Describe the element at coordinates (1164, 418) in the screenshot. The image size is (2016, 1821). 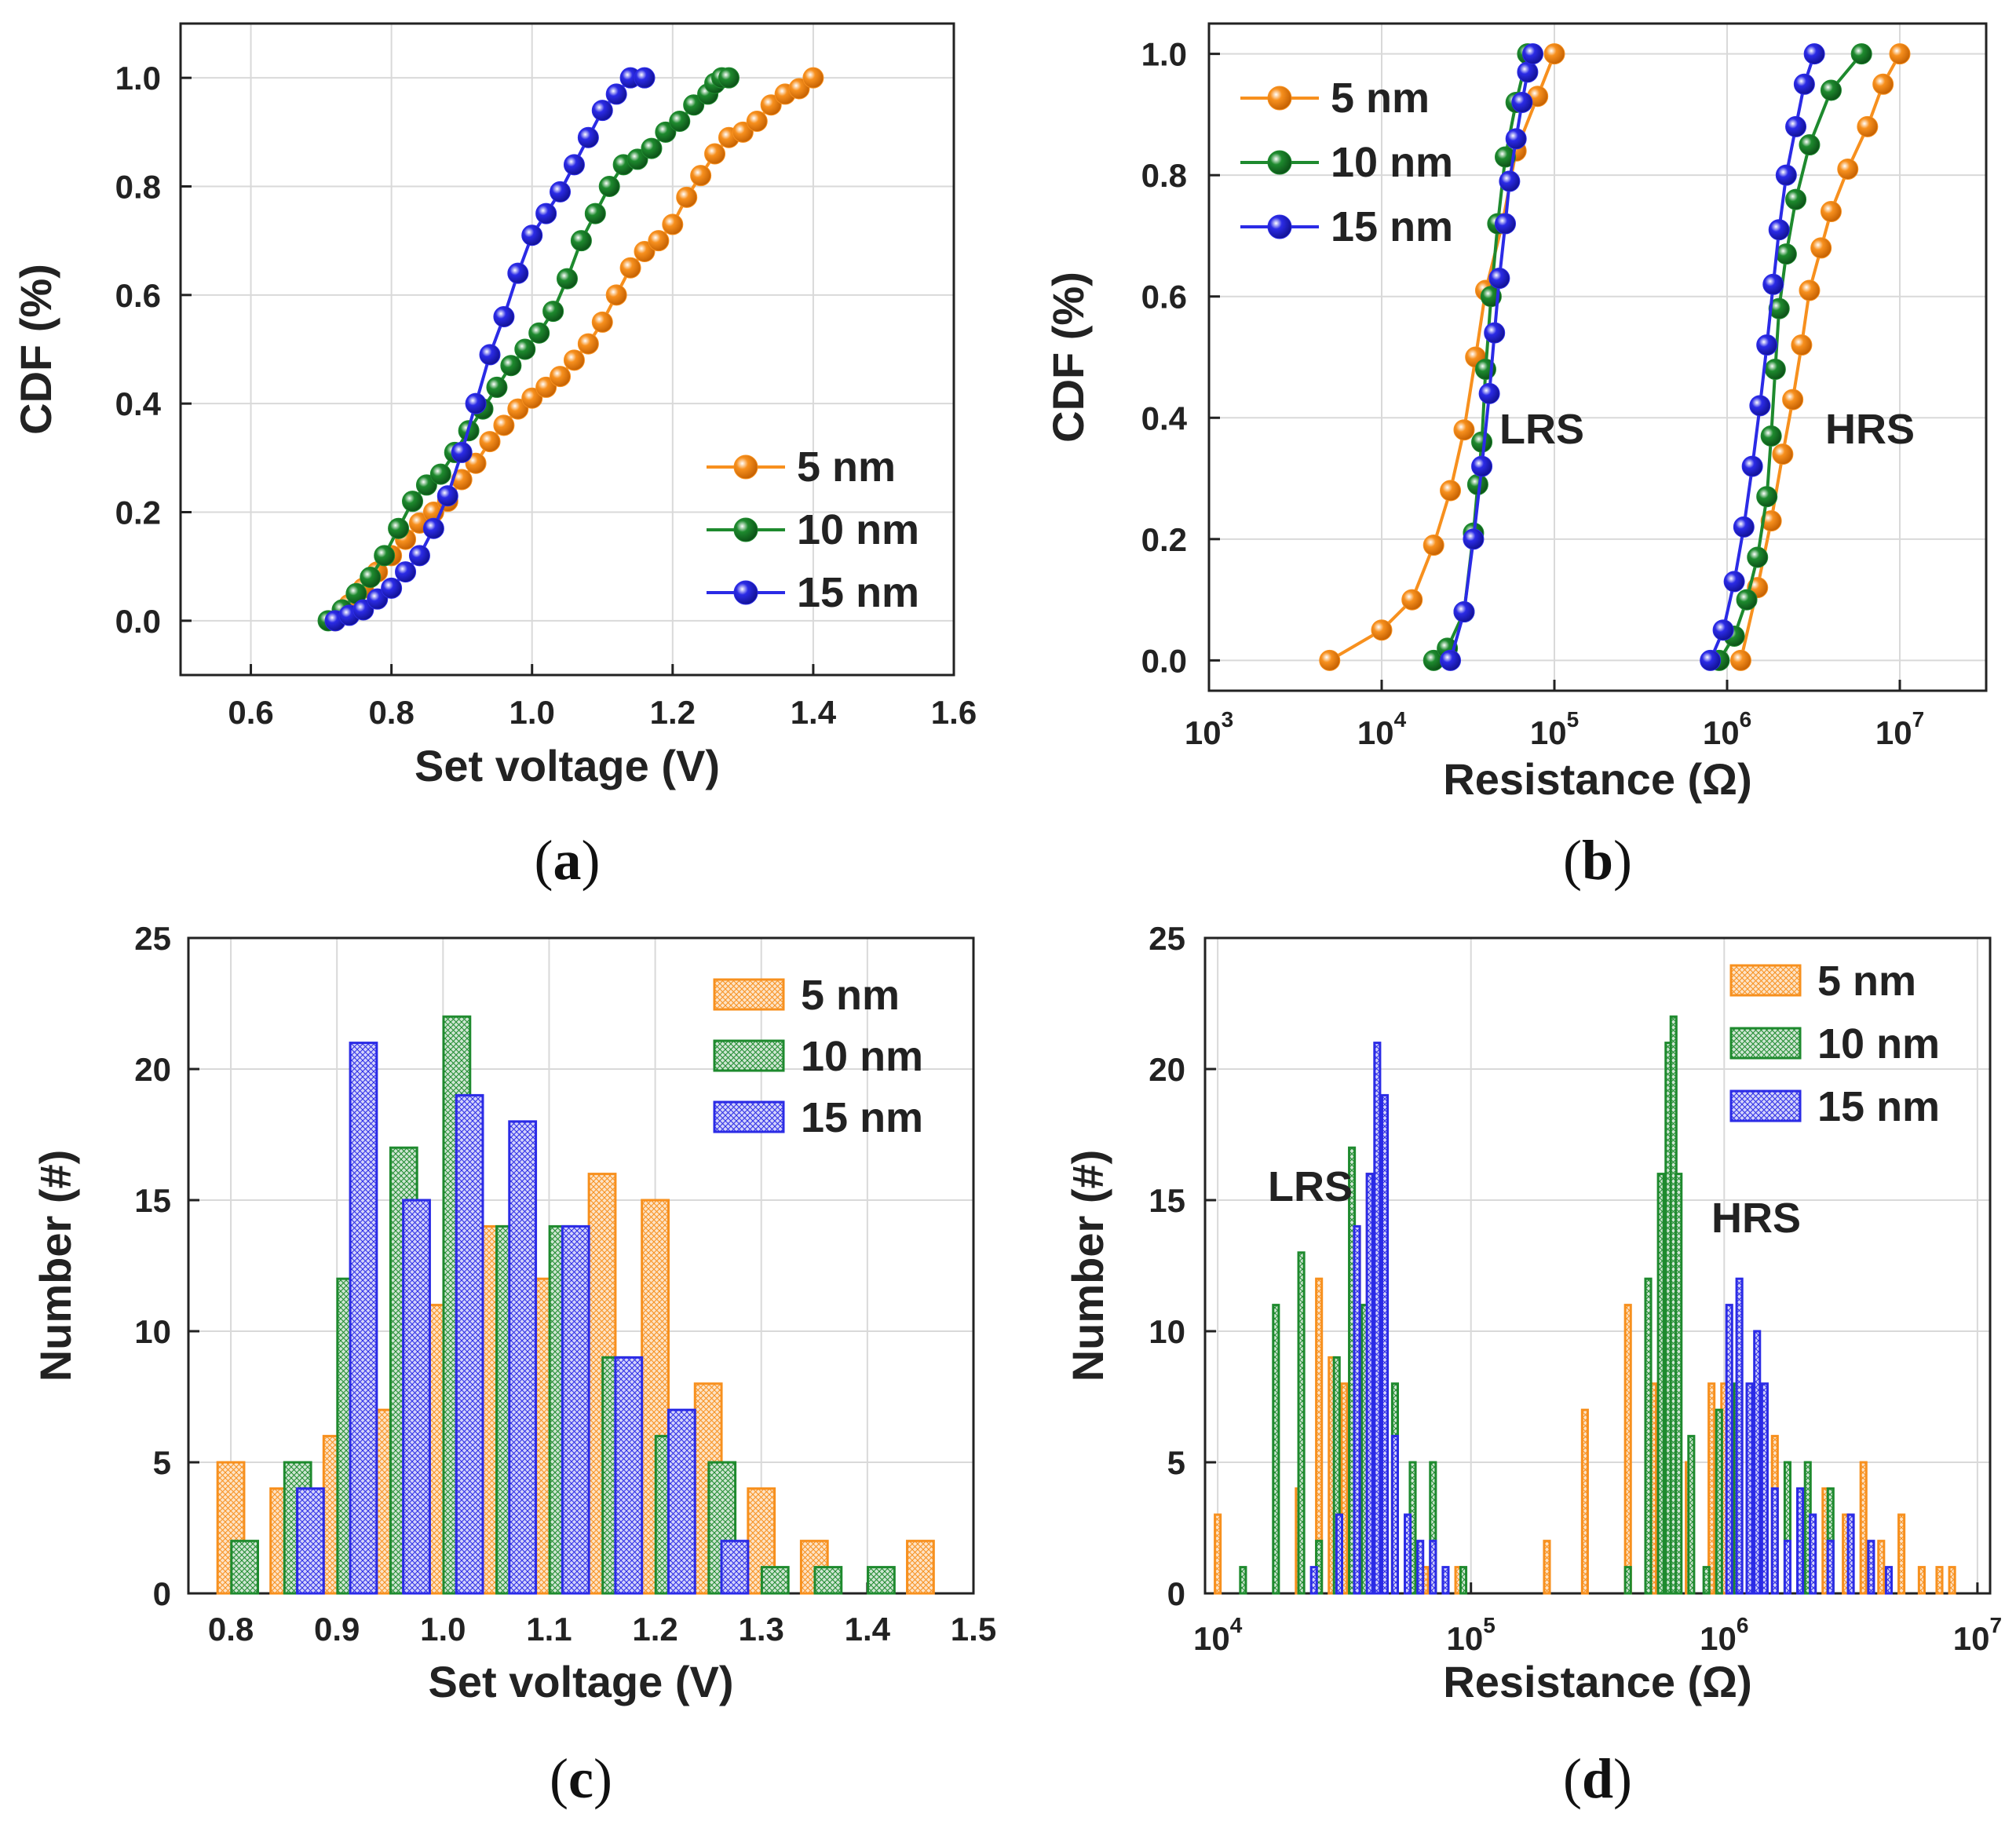
I see `y-tick-label: 0.4` at that location.